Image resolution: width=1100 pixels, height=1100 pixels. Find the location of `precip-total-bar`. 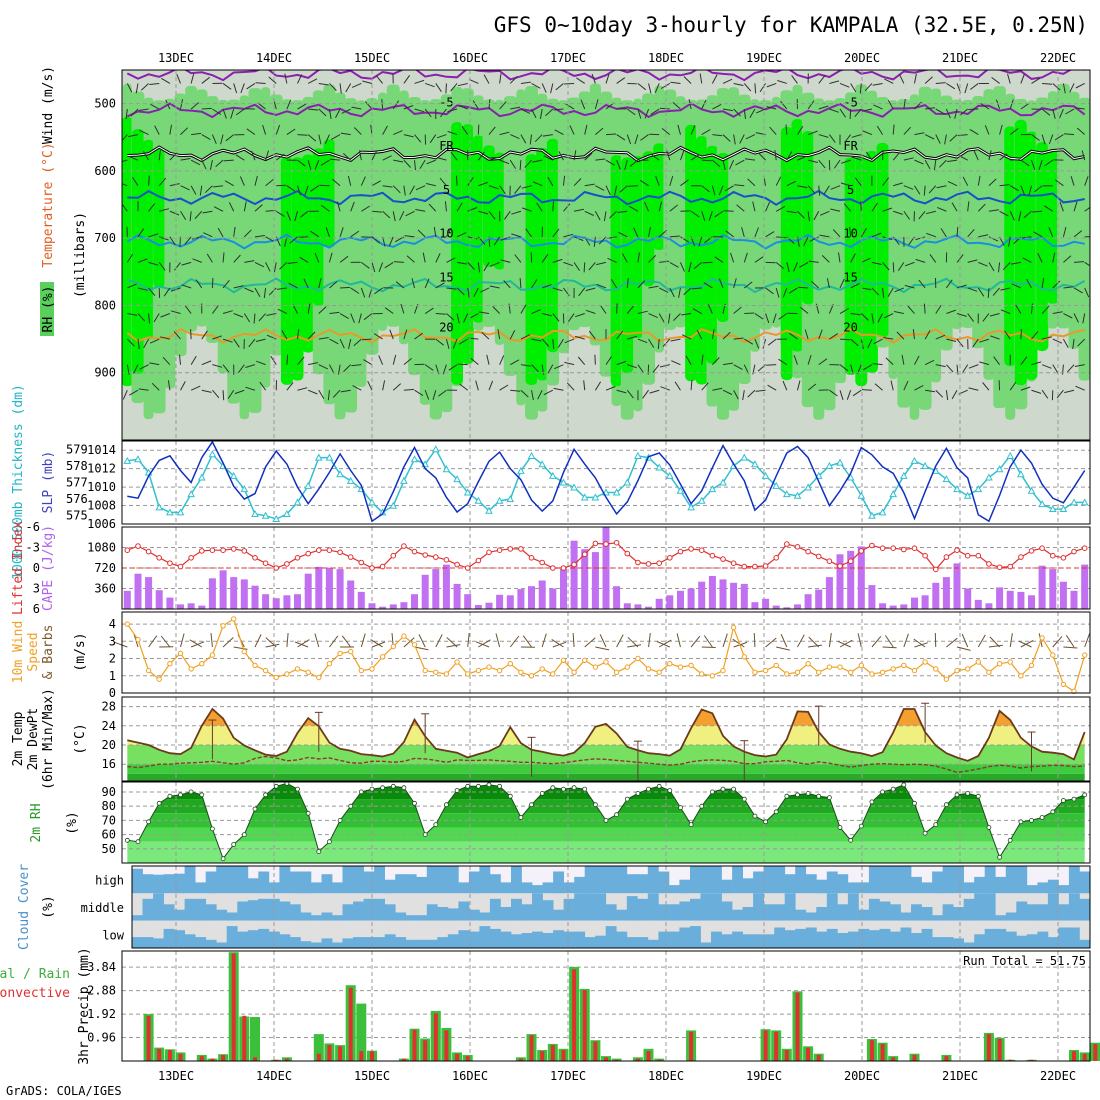

precip-total-bar is located at coordinates (255, 1039).